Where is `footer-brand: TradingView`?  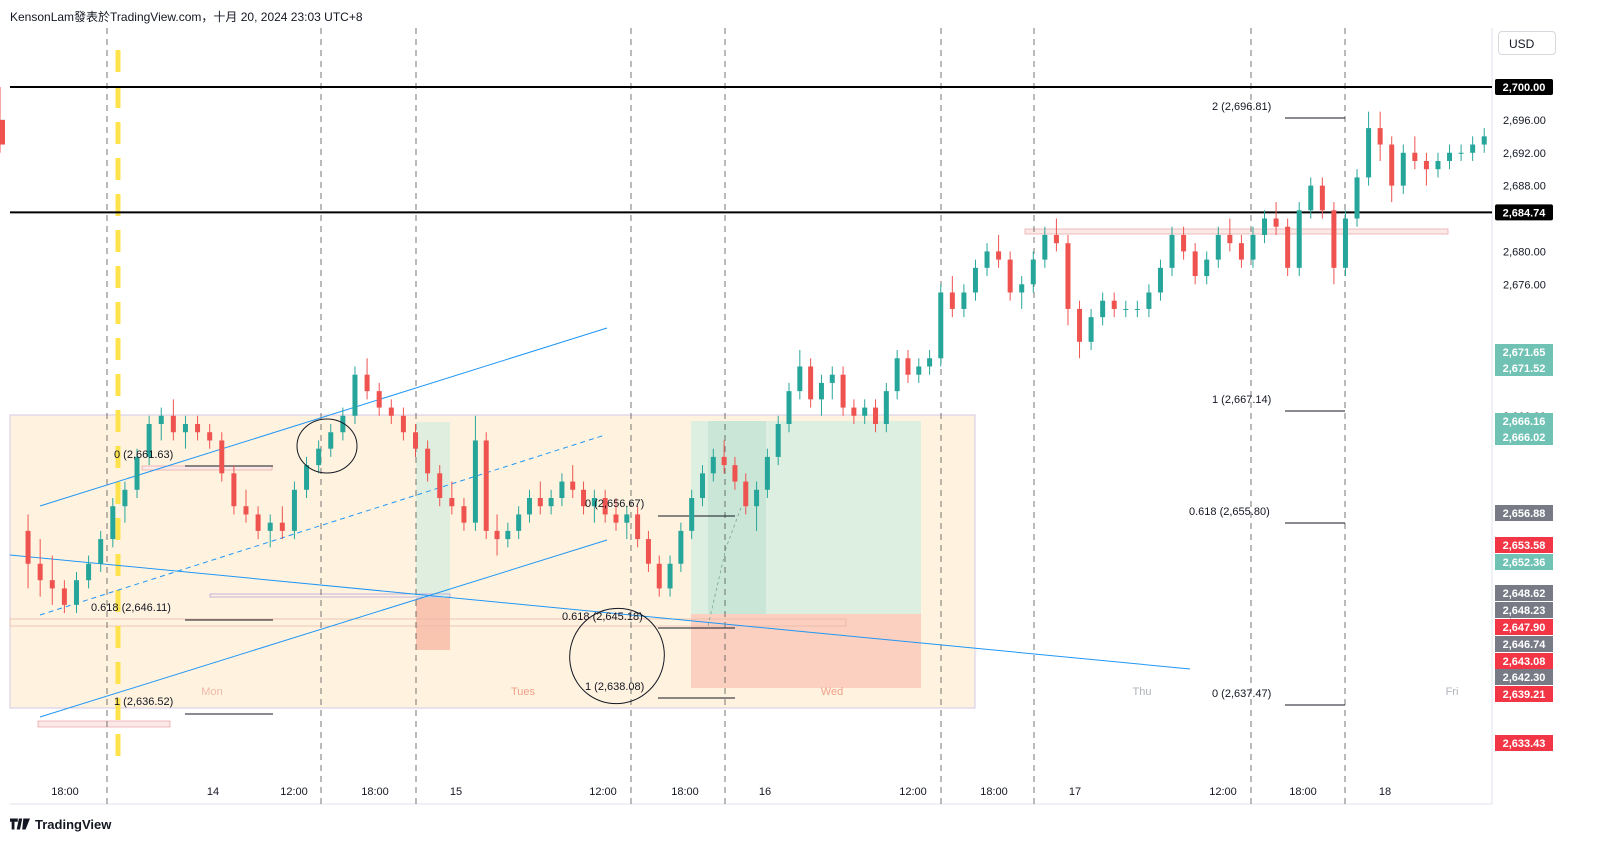 footer-brand: TradingView is located at coordinates (60, 824).